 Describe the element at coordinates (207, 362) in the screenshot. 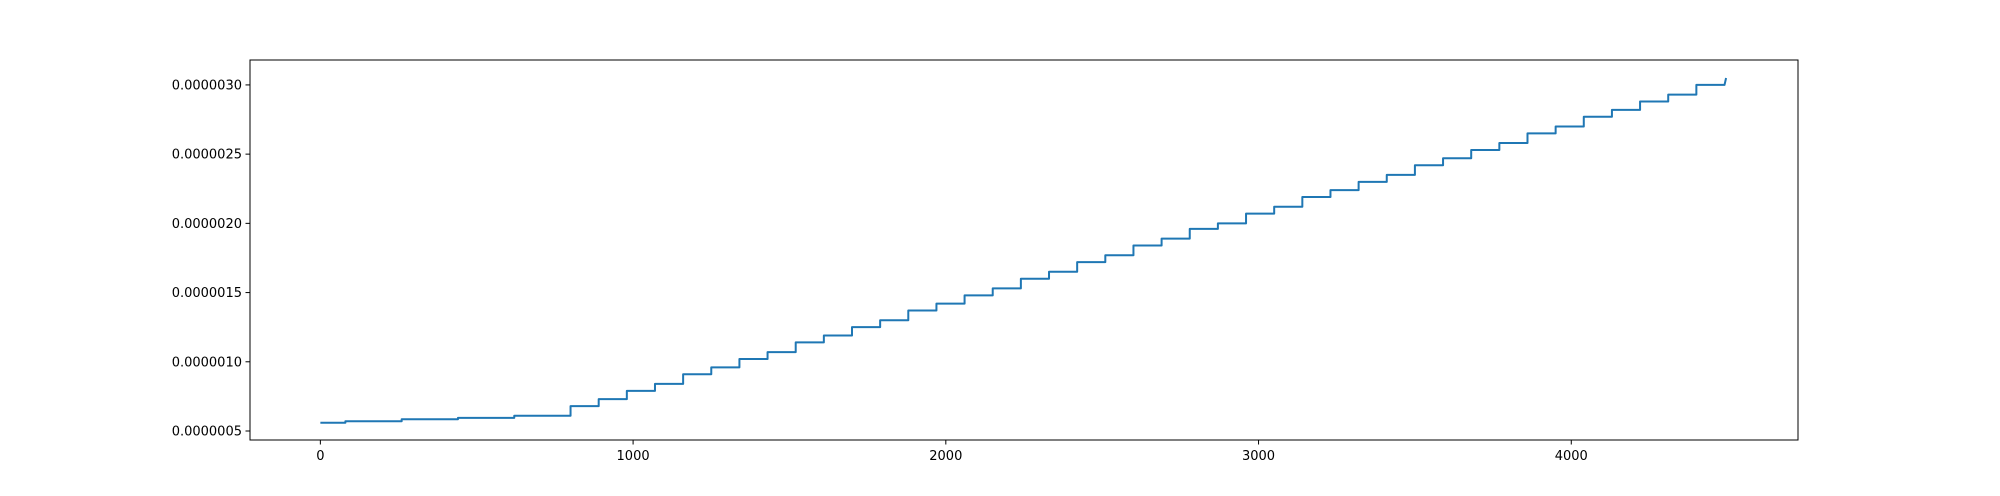

I see `y-tick-label: 0.0000010` at that location.